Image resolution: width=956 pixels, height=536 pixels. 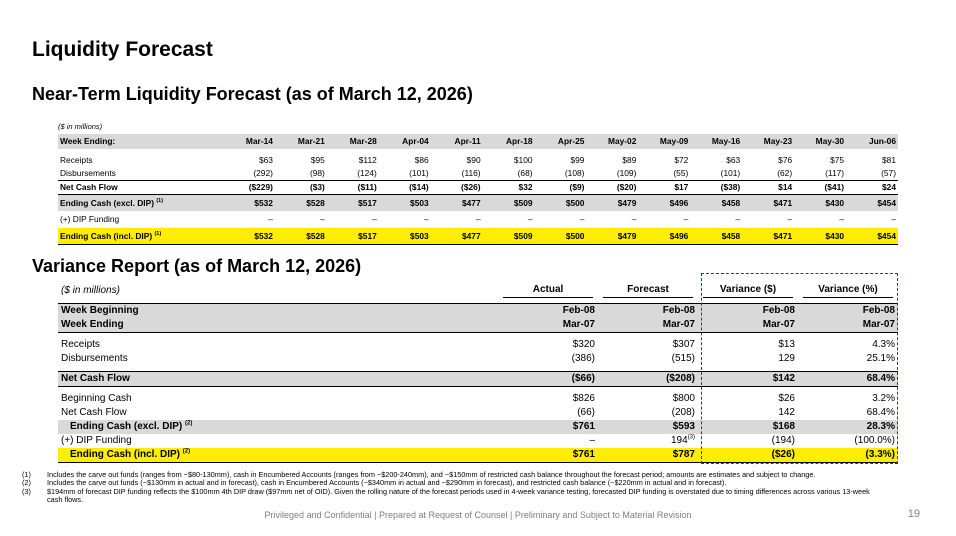 I want to click on variance-ending-cash-excl-row-value: $168, so click(x=748, y=427).